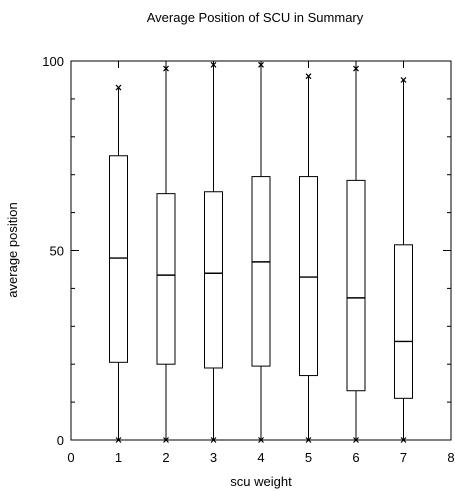 This screenshot has width=455, height=491. I want to click on y-axis-label: average position, so click(12, 249).